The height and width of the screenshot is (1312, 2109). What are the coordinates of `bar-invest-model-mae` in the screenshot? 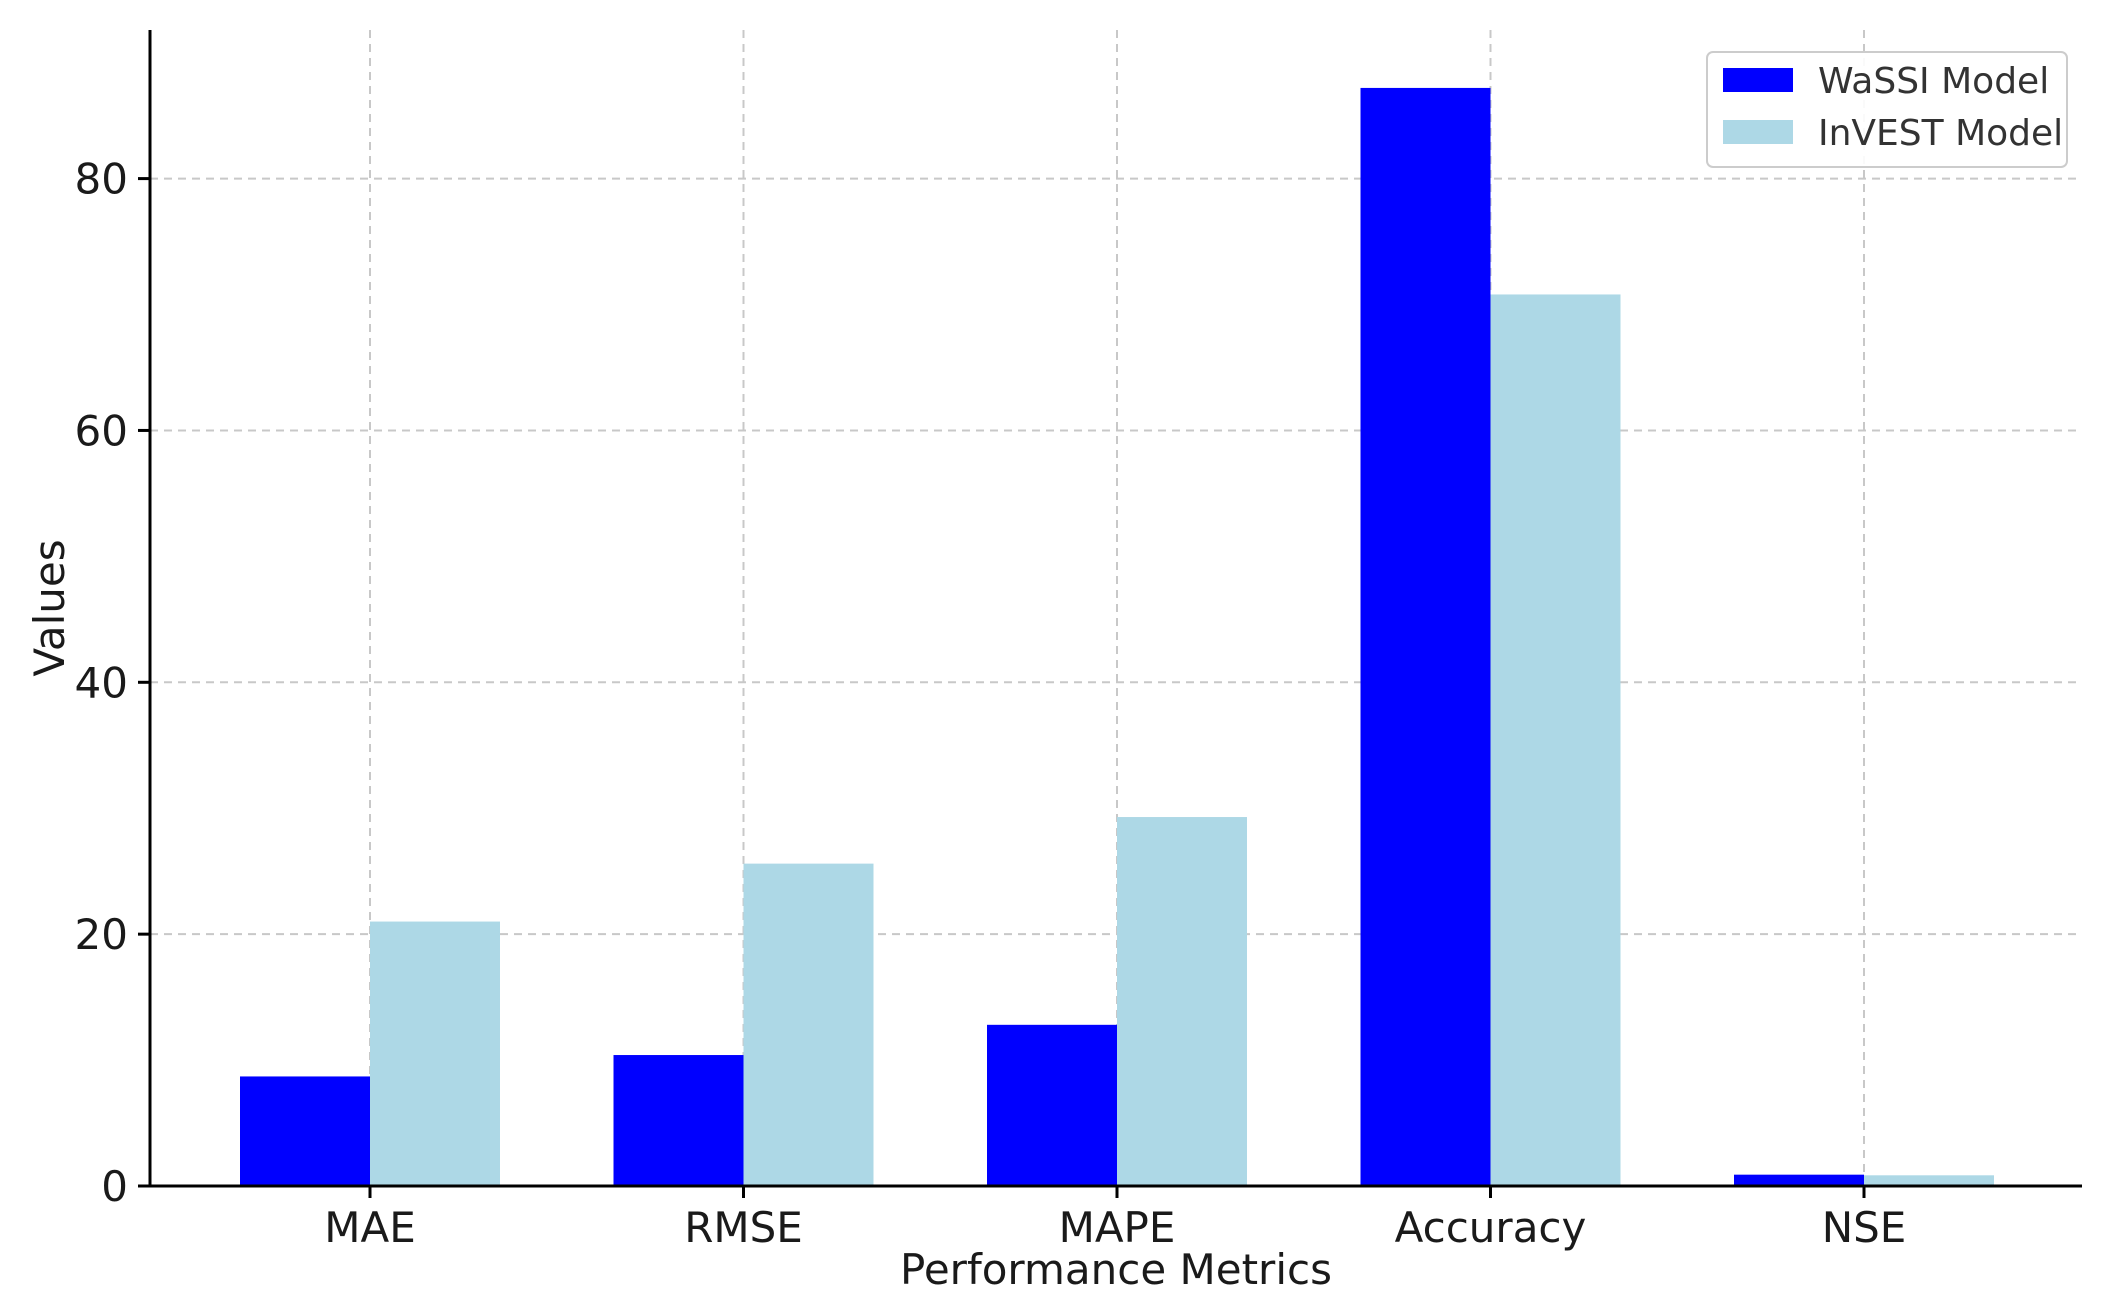 It's located at (435, 1053).